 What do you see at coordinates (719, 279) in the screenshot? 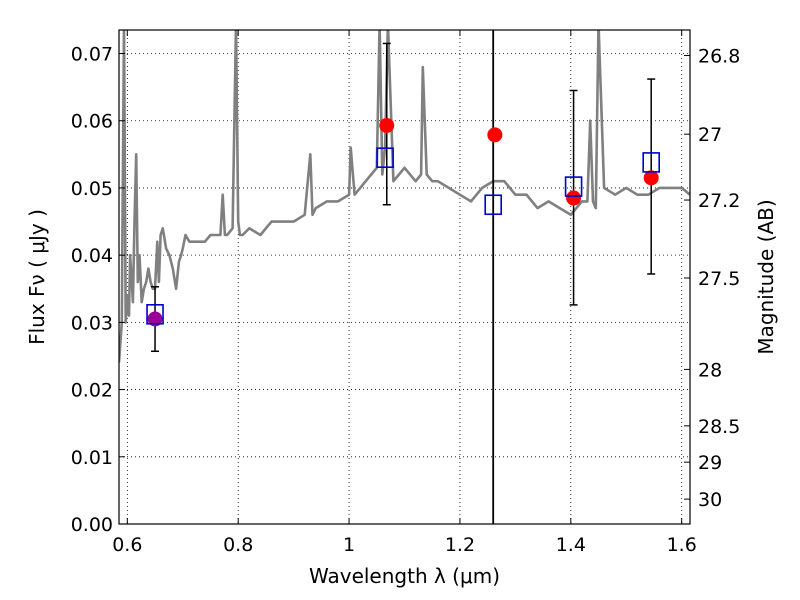
I see `y-right-tick-label: 27.5` at bounding box center [719, 279].